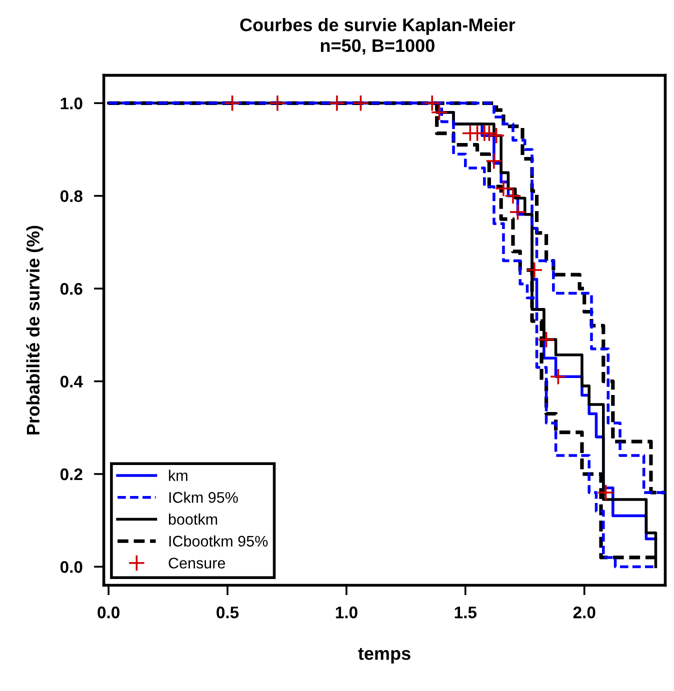 The width and height of the screenshot is (674, 691). Describe the element at coordinates (347, 612) in the screenshot. I see `x-tick-label: 1.0` at that location.